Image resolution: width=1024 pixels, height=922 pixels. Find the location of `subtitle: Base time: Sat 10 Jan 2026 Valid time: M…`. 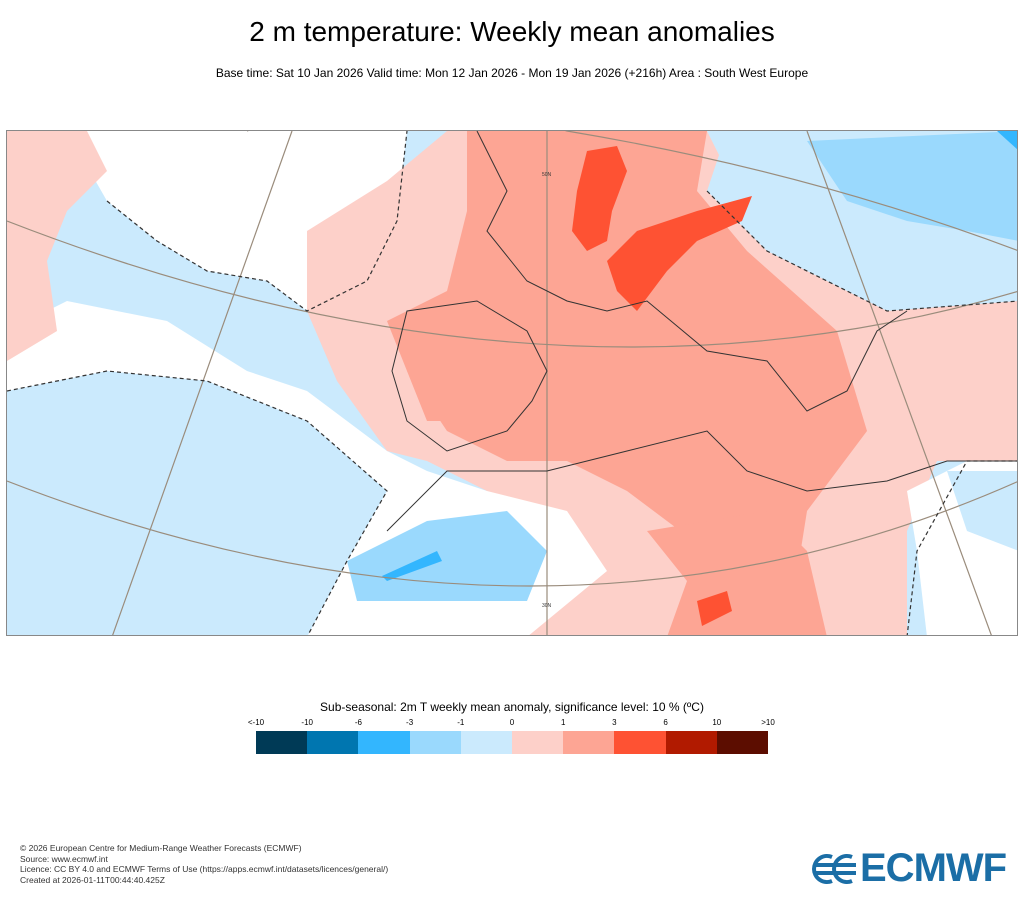

subtitle: Base time: Sat 10 Jan 2026 Valid time: M… is located at coordinates (512, 73).